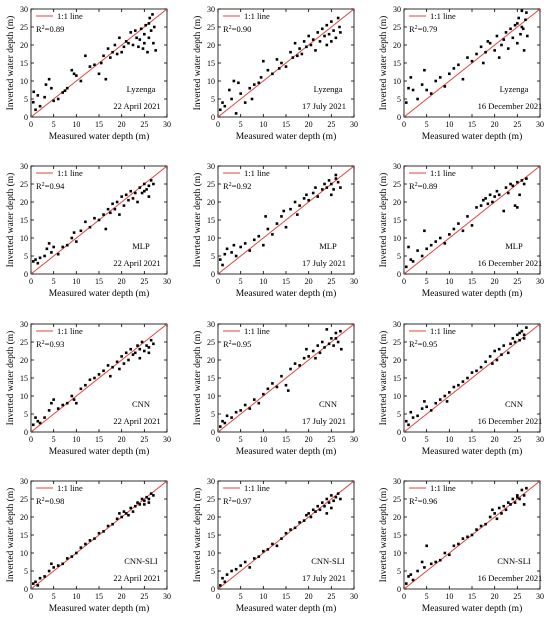 The width and height of the screenshot is (550, 634). What do you see at coordinates (213, 256) in the screenshot?
I see `y-tick-label: 5` at bounding box center [213, 256].